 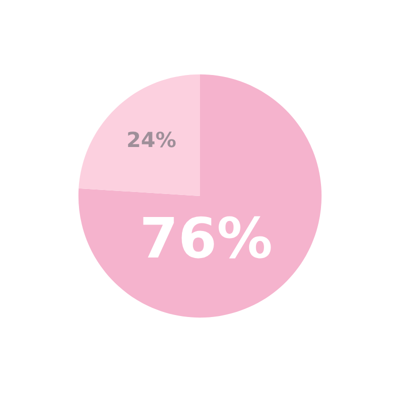 I want to click on data-label: 76%, so click(x=207, y=237).